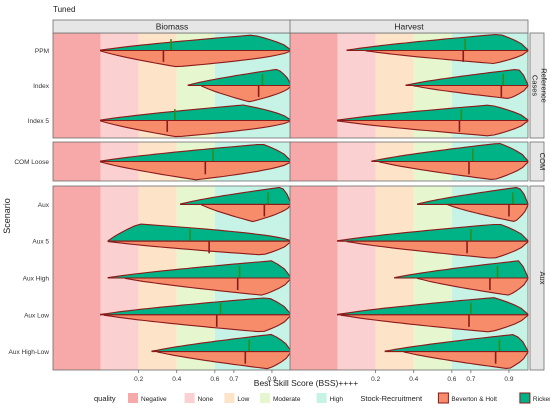 The height and width of the screenshot is (410, 550). Describe the element at coordinates (453, 170) in the screenshot. I see `violin-bh-harvest-com-loose` at that location.